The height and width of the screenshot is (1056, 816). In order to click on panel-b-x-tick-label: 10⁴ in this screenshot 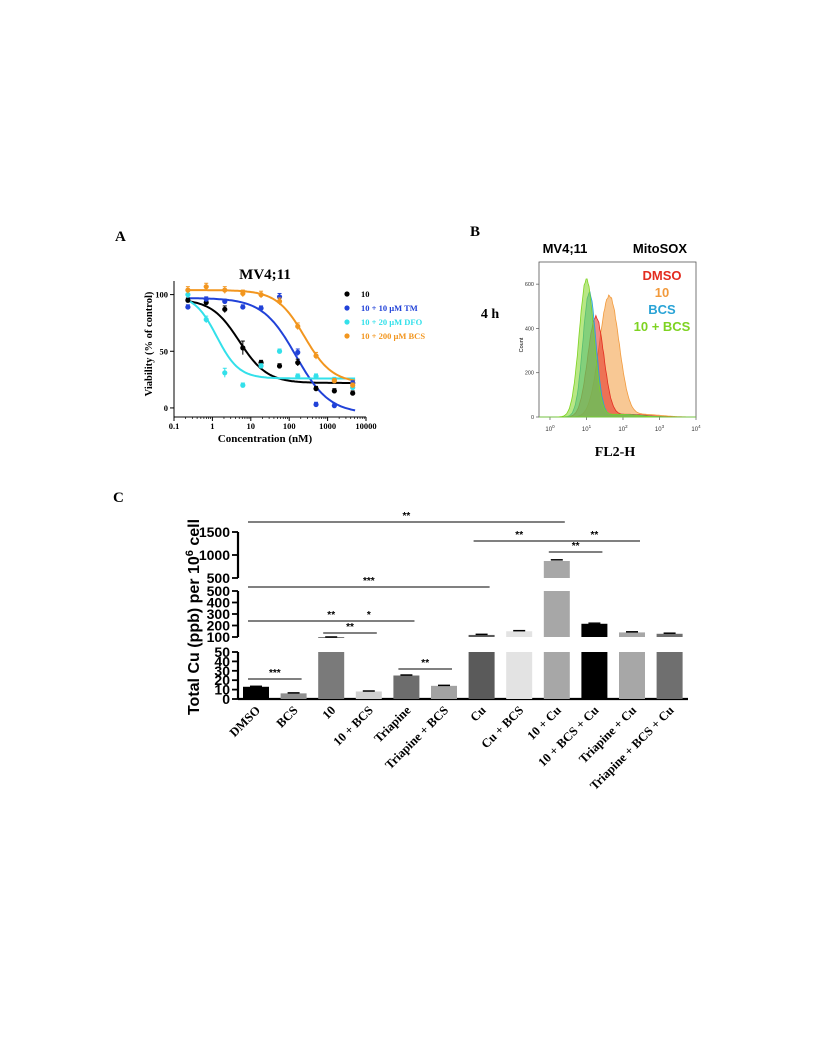, I will do `click(696, 428)`.